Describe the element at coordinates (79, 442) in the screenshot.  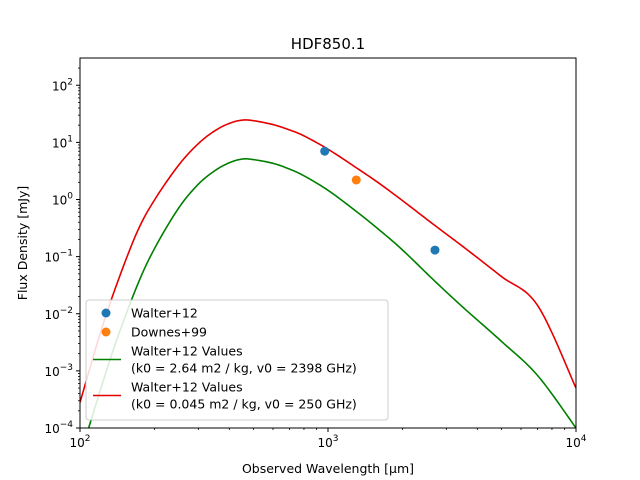
I see `x-tick-label: 10²` at that location.